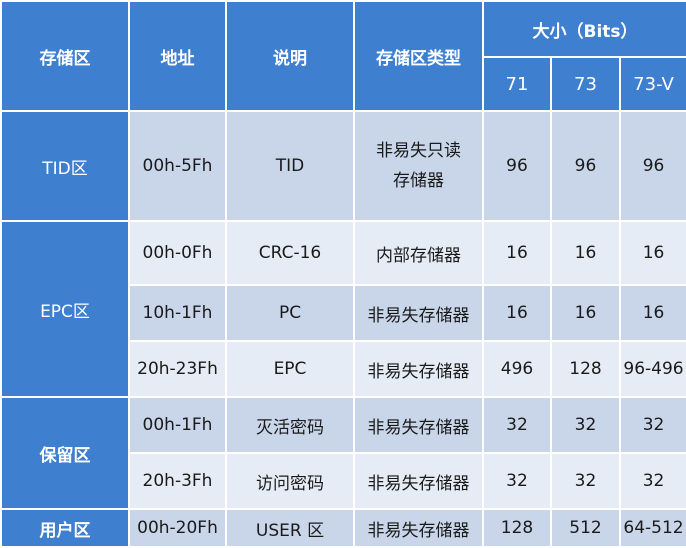  What do you see at coordinates (290, 56) in the screenshot?
I see `header-description: 说明` at bounding box center [290, 56].